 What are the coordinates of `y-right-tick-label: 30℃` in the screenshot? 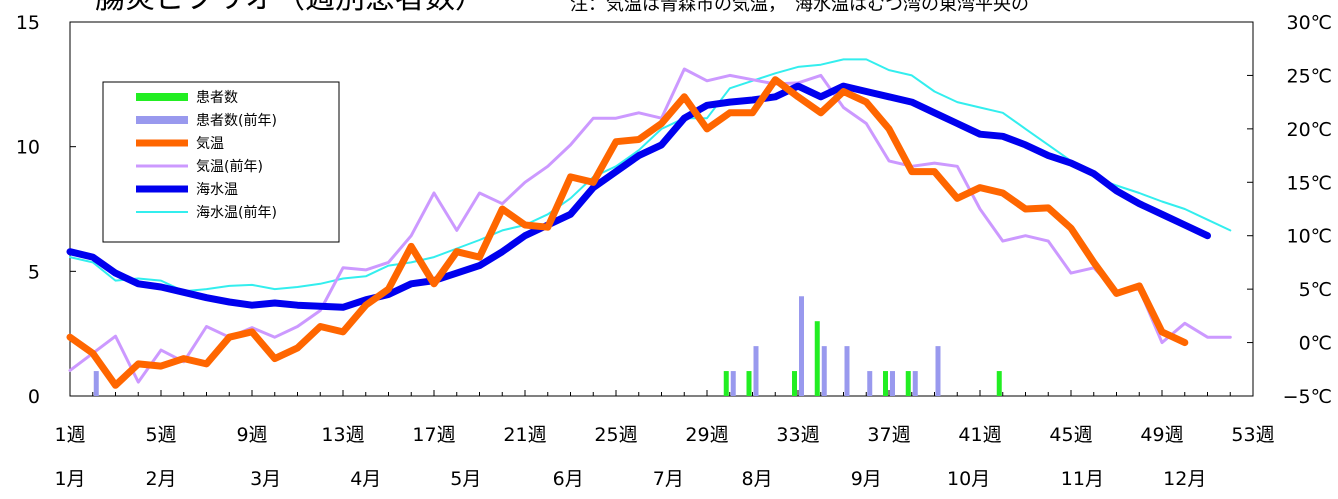 It's located at (1309, 23).